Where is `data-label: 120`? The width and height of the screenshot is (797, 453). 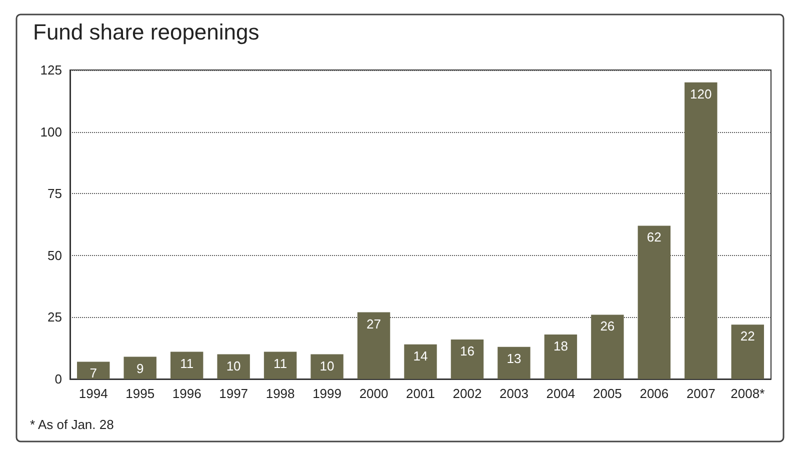
data-label: 120 is located at coordinates (701, 94).